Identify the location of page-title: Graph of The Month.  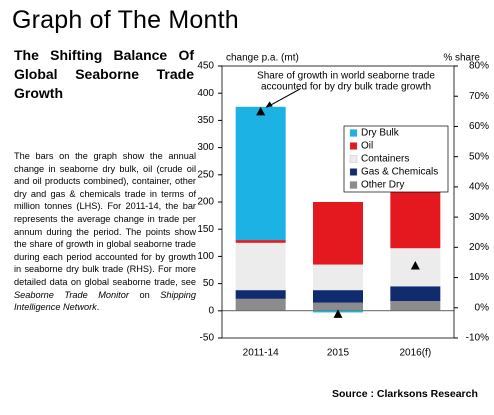
(125, 20).